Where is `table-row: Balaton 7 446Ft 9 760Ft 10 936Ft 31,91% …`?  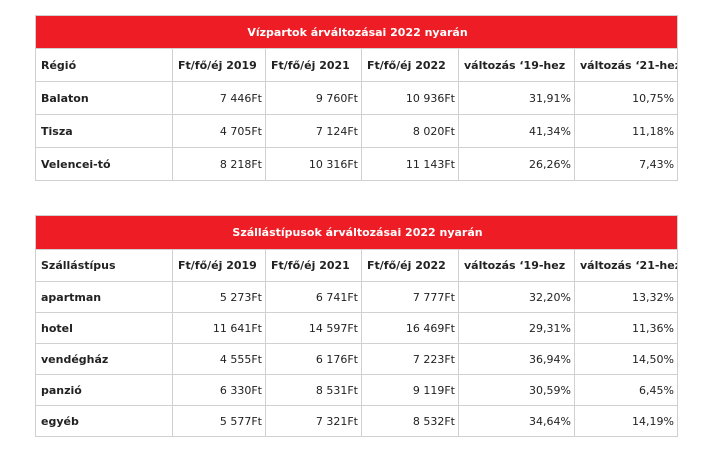
table-row: Balaton 7 446Ft 9 760Ft 10 936Ft 31,91% … is located at coordinates (357, 98).